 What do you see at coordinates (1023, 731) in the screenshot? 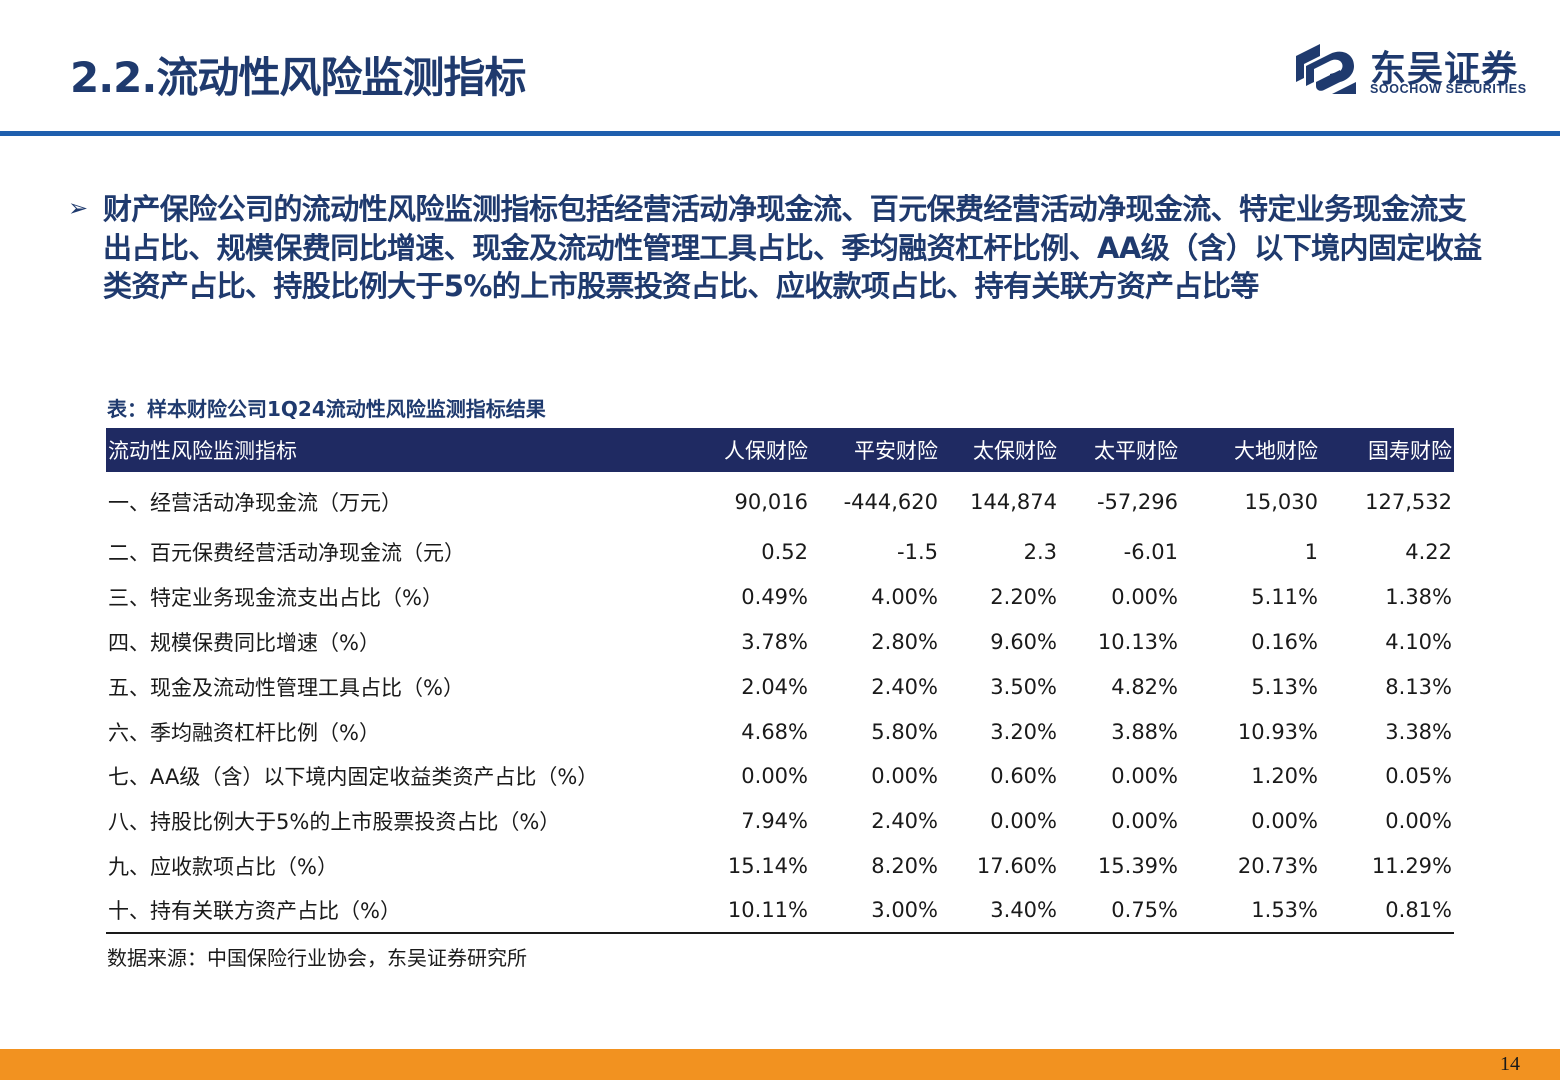
I see `table-cell: 3.20%` at bounding box center [1023, 731].